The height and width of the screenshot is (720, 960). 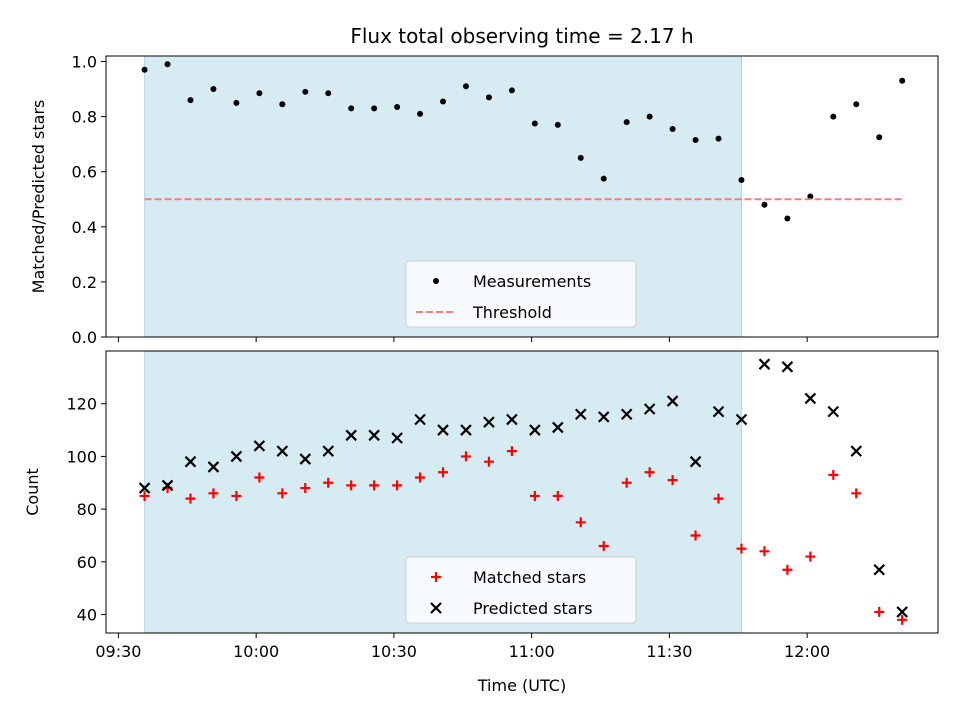 What do you see at coordinates (87, 615) in the screenshot?
I see `count-y-tick-label: 40` at bounding box center [87, 615].